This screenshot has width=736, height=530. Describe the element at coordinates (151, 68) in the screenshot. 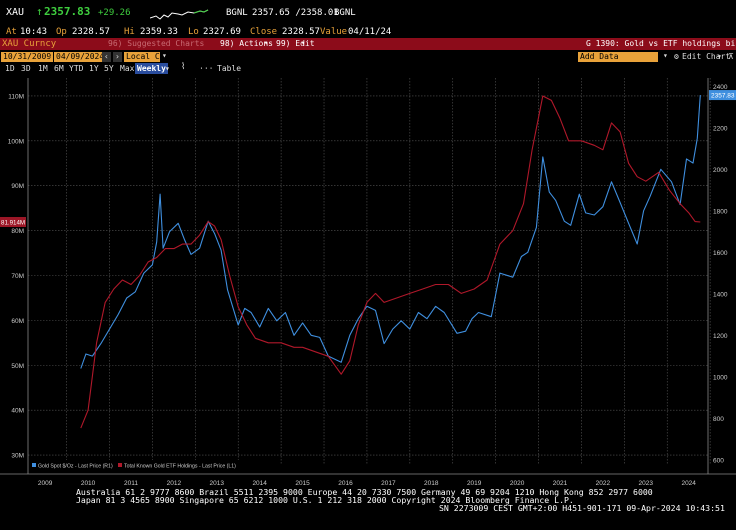

I see `frequency-select: Weekly` at that location.